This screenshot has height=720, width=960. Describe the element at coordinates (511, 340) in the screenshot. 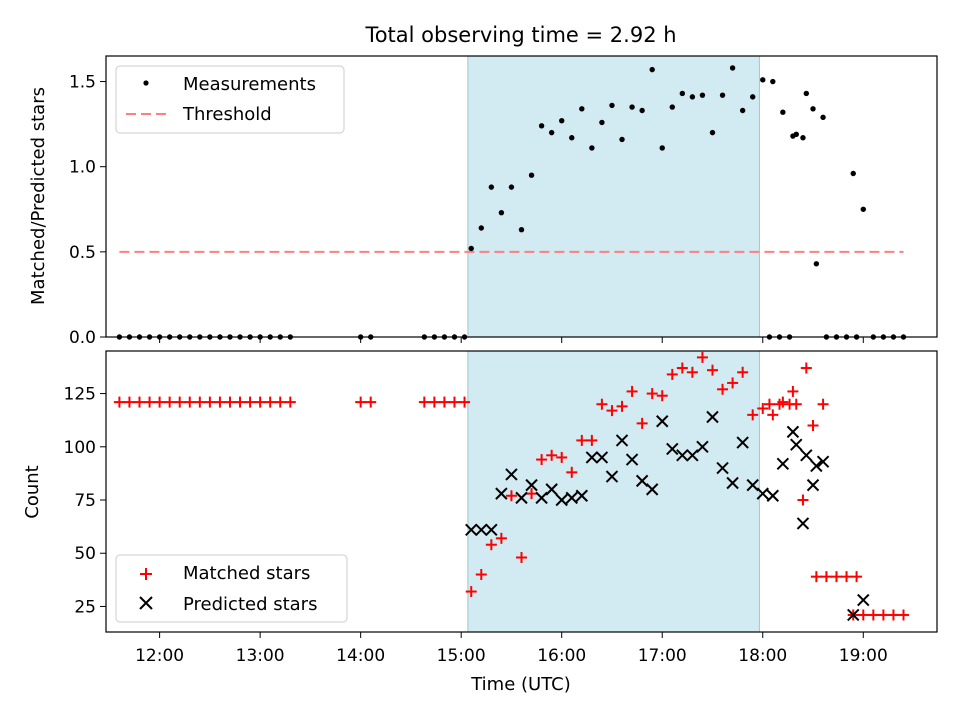

I see `top-x-tick-marks` at that location.